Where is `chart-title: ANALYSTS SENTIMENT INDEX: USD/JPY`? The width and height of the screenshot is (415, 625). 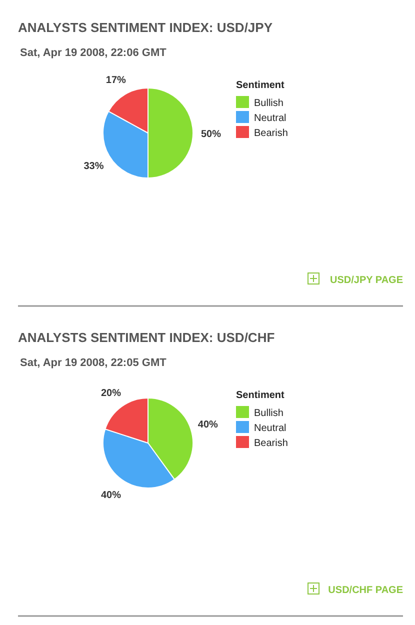 chart-title: ANALYSTS SENTIMENT INDEX: USD/JPY is located at coordinates (145, 27).